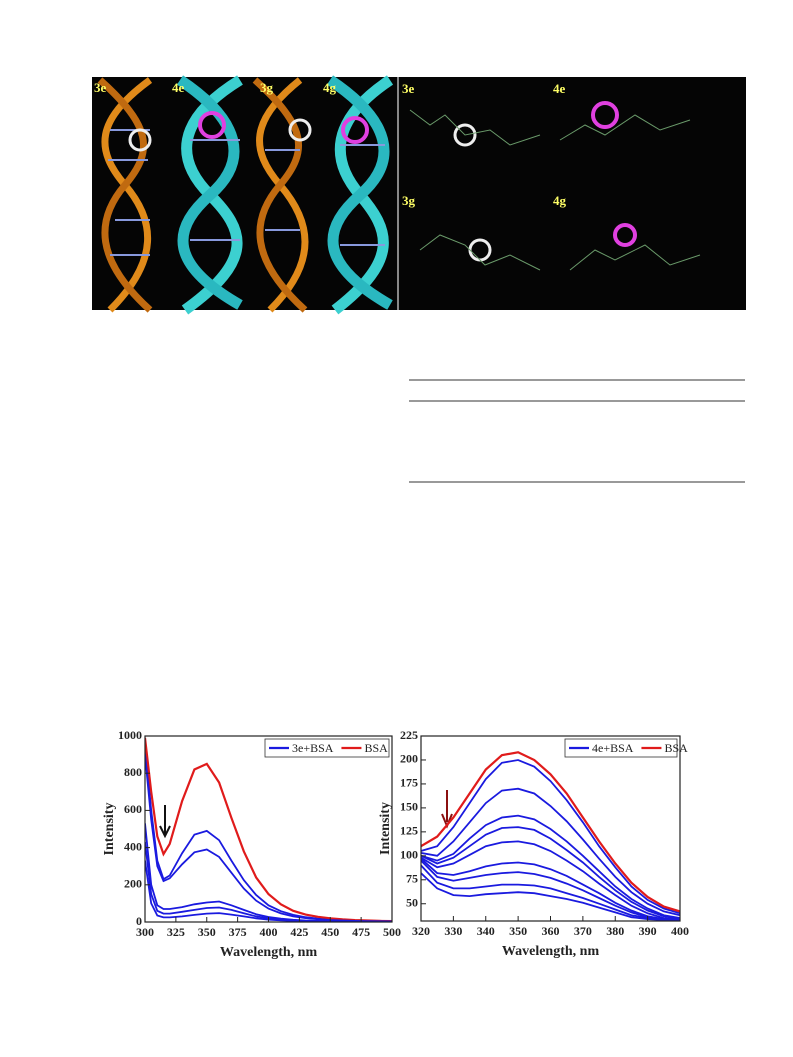 Image resolution: width=793 pixels, height=1057 pixels. What do you see at coordinates (409, 735) in the screenshot?
I see `y-tick-label: 225` at bounding box center [409, 735].